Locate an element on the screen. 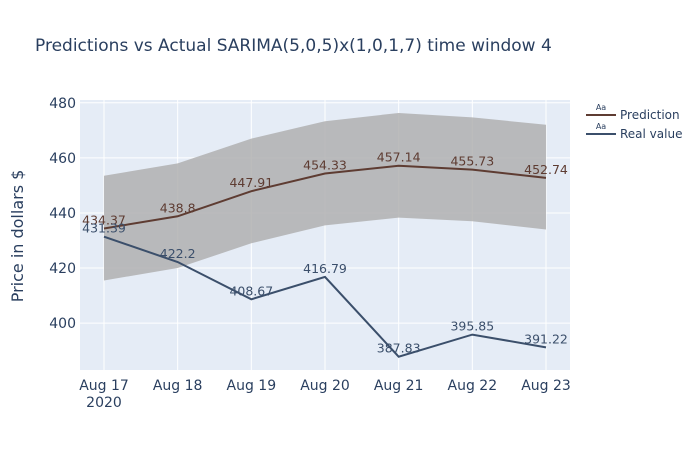 The image size is (700, 450). y-tick-label: 460 is located at coordinates (62, 159).